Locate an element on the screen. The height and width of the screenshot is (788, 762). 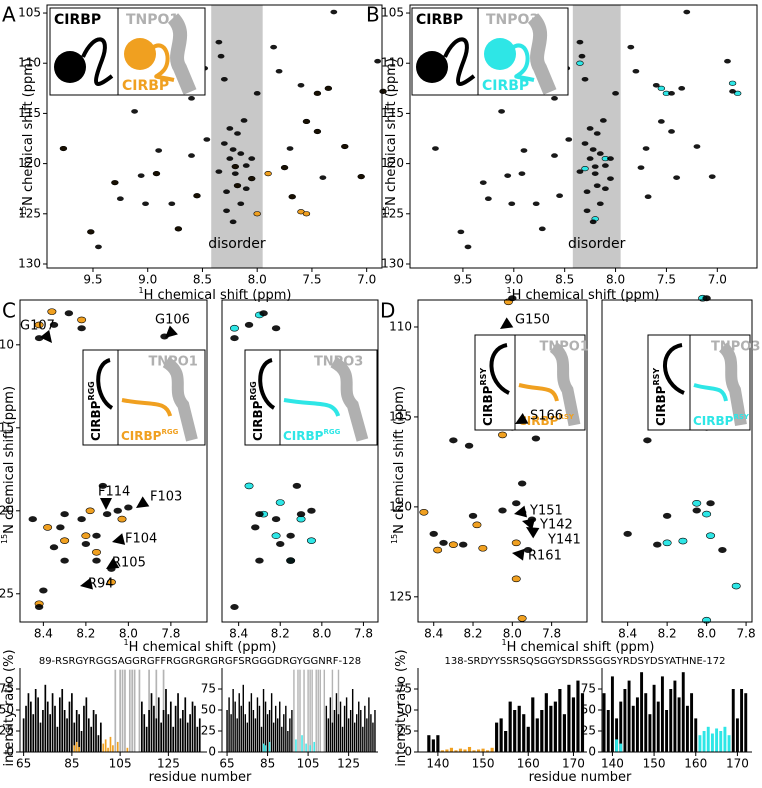
x-tick-label: 65 is located at coordinates (23, 764).